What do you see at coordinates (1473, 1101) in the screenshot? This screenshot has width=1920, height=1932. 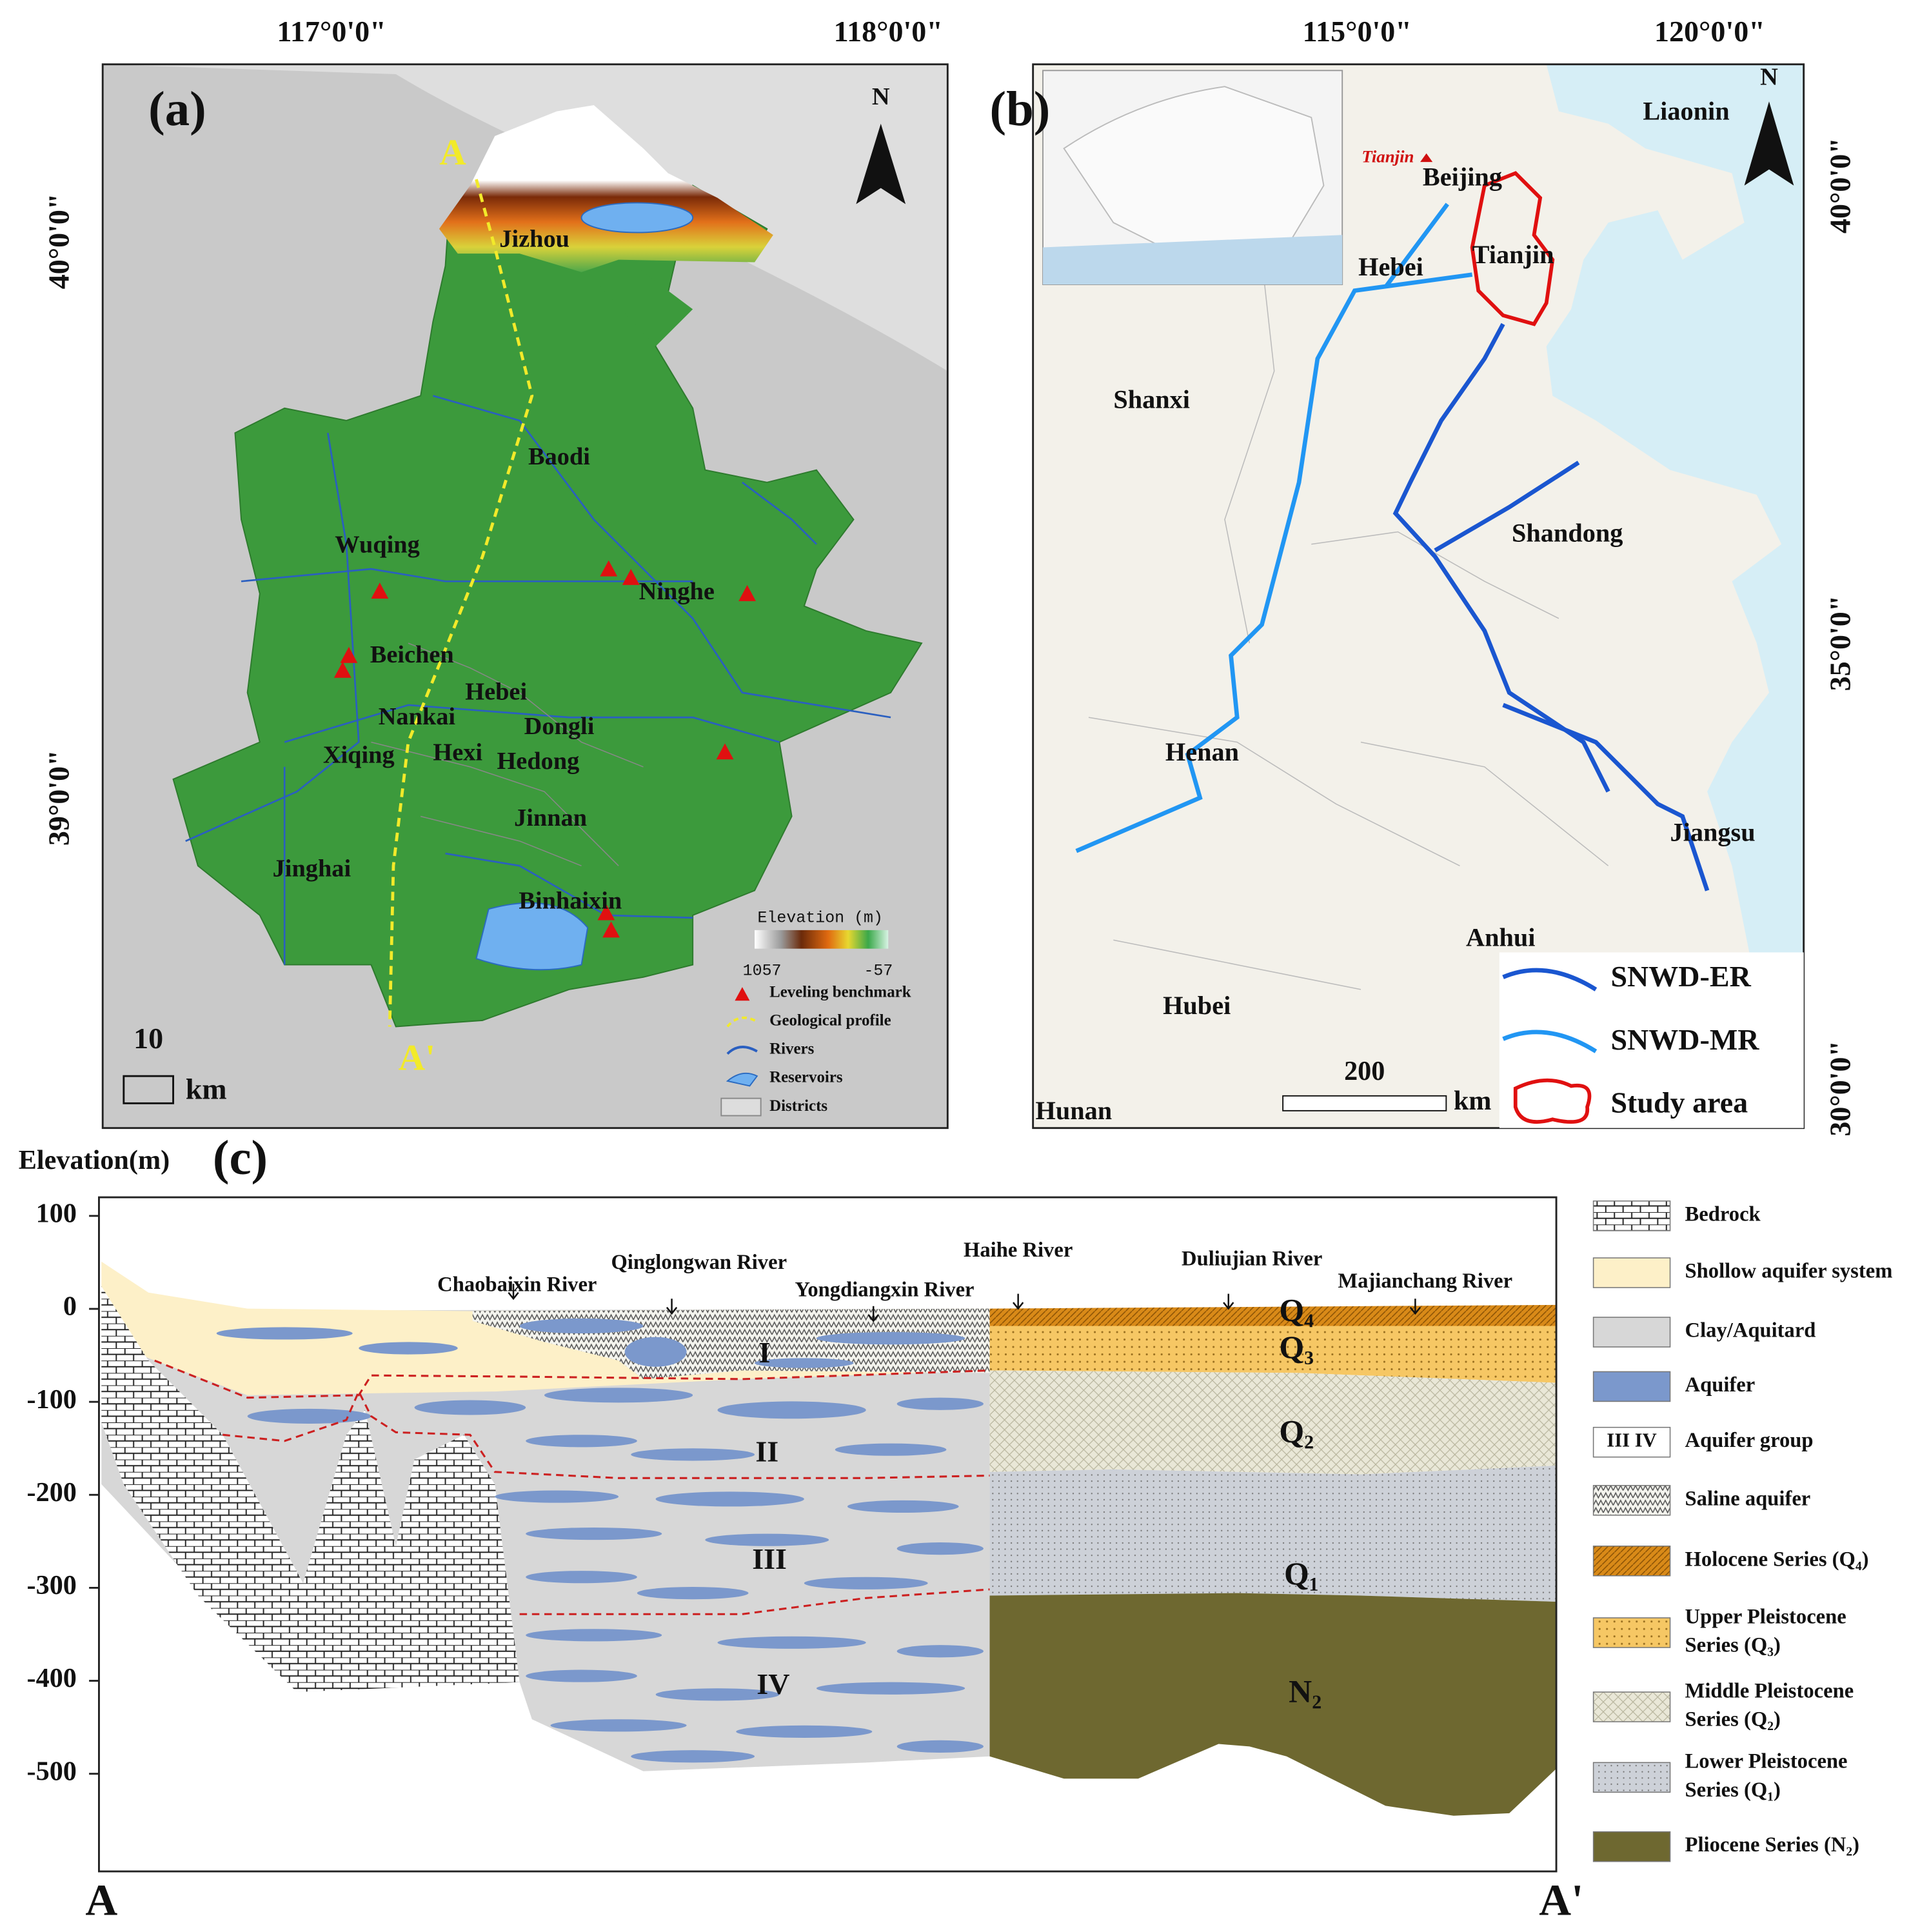 I see `scale-unit: km` at bounding box center [1473, 1101].